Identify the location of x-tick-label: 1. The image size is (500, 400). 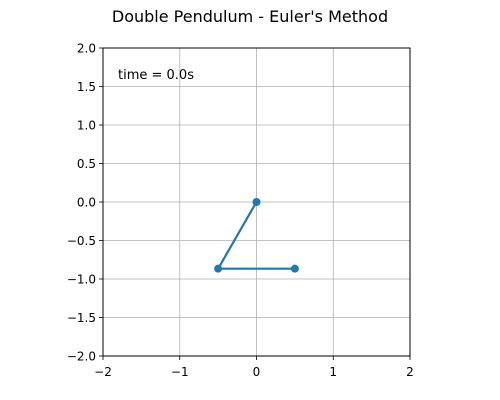
(333, 372).